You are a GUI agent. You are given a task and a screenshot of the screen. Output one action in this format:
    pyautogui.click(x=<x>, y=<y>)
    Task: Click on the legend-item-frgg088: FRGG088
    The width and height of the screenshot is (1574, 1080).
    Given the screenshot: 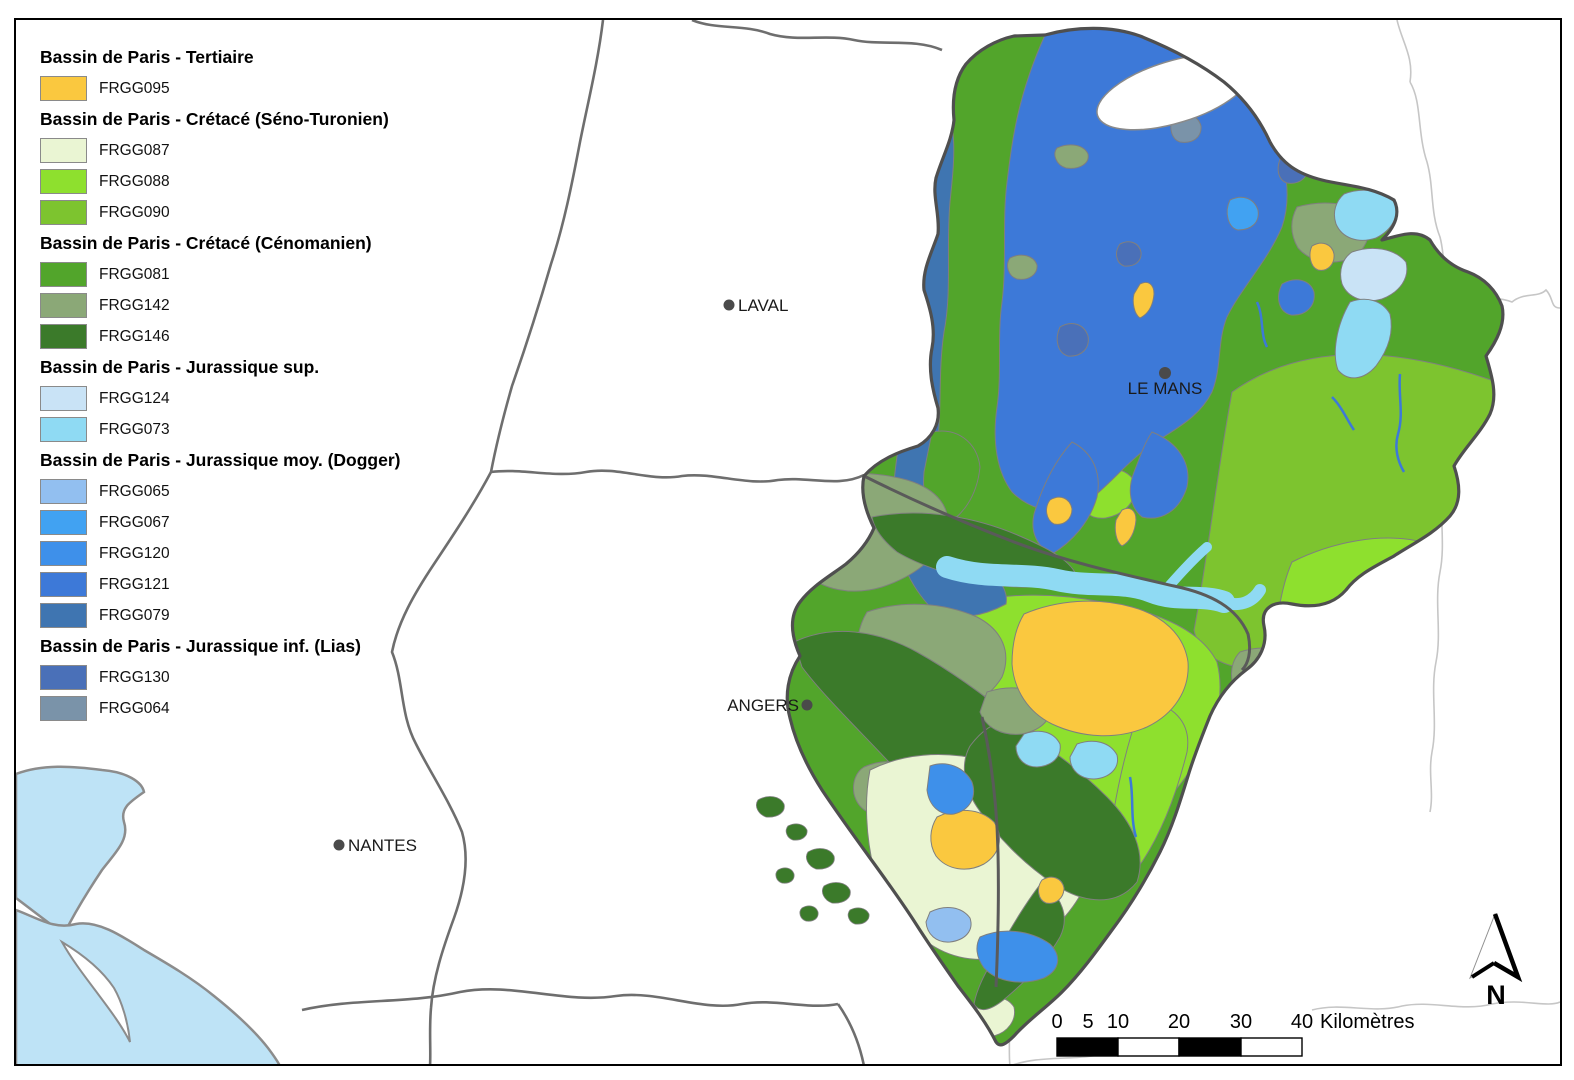 What is the action you would take?
    pyautogui.click(x=220, y=181)
    